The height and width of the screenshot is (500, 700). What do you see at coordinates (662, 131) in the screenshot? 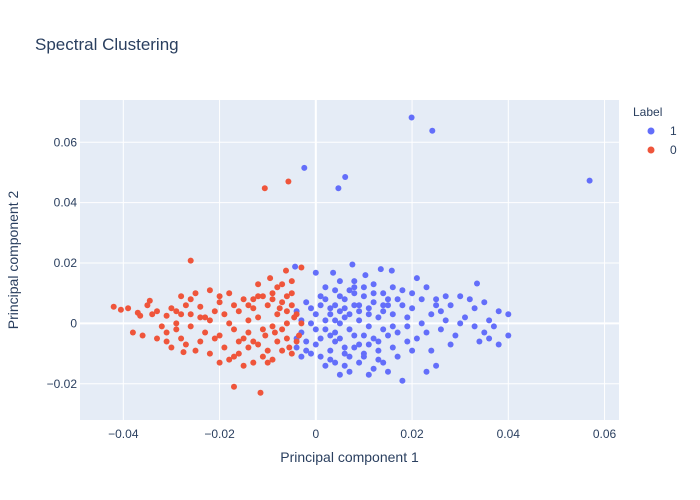
I see `legend-item-1: 1` at bounding box center [662, 131].